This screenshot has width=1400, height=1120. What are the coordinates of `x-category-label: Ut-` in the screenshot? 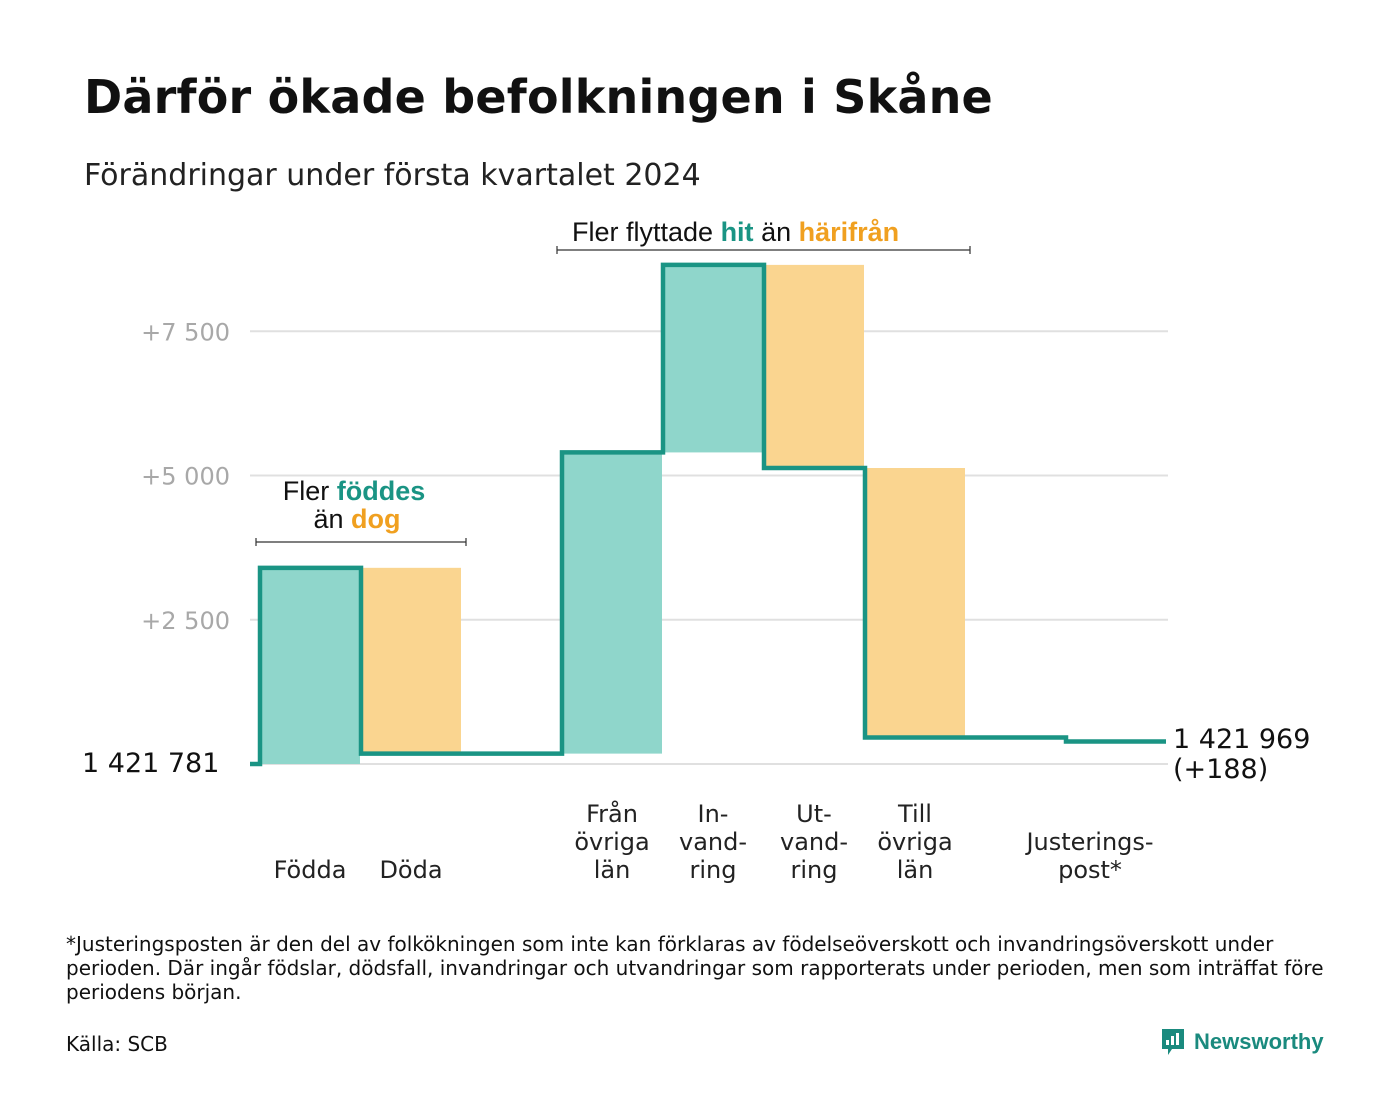 It's located at (814, 814).